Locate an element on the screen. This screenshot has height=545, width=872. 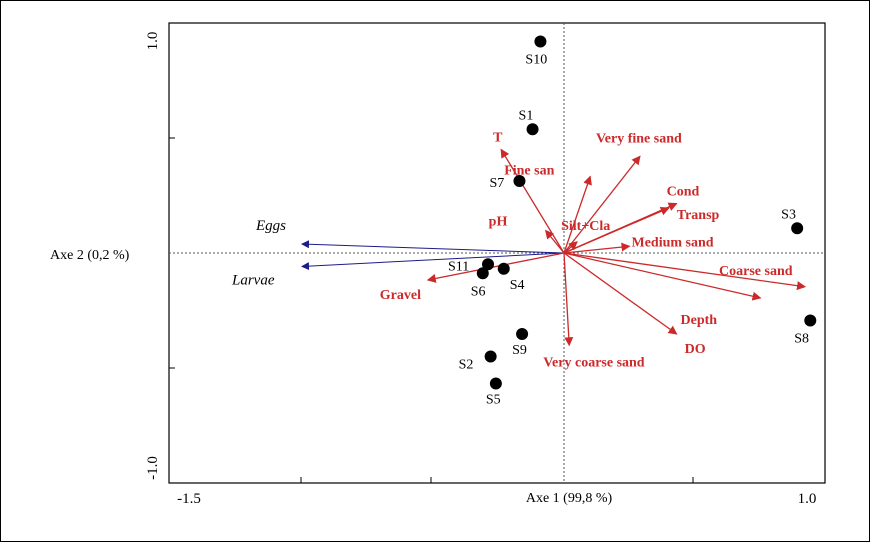
env-arrow-medium-sand is located at coordinates (597, 248).